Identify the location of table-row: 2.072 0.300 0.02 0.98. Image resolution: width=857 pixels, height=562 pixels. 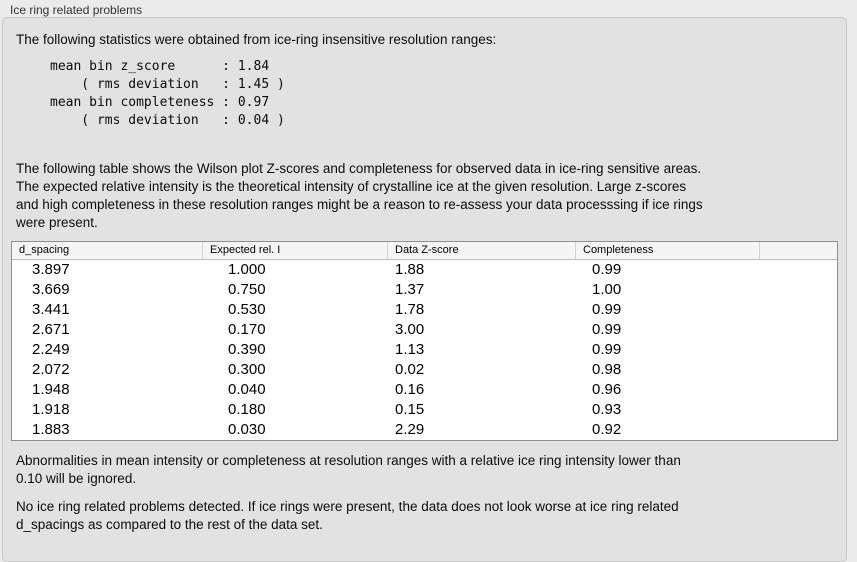
(424, 370).